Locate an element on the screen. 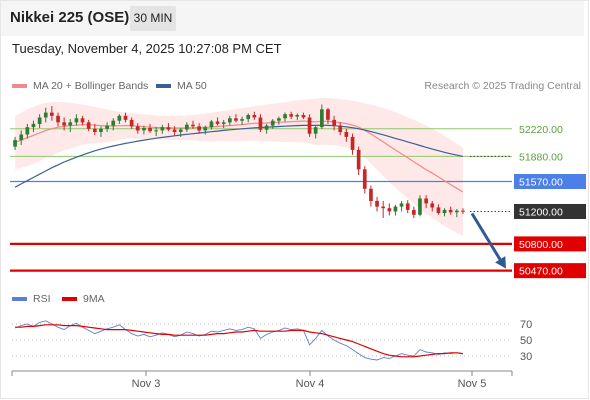 The height and width of the screenshot is (400, 590). forecast-arrow-shaft is located at coordinates (487, 238).